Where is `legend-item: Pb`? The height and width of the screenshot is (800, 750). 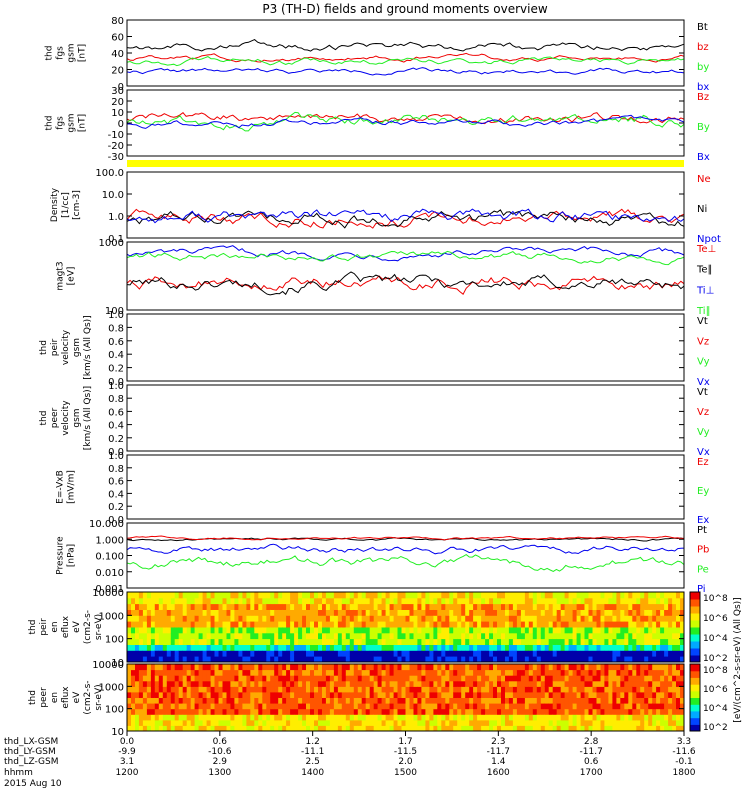 legend-item: Pb is located at coordinates (703, 550).